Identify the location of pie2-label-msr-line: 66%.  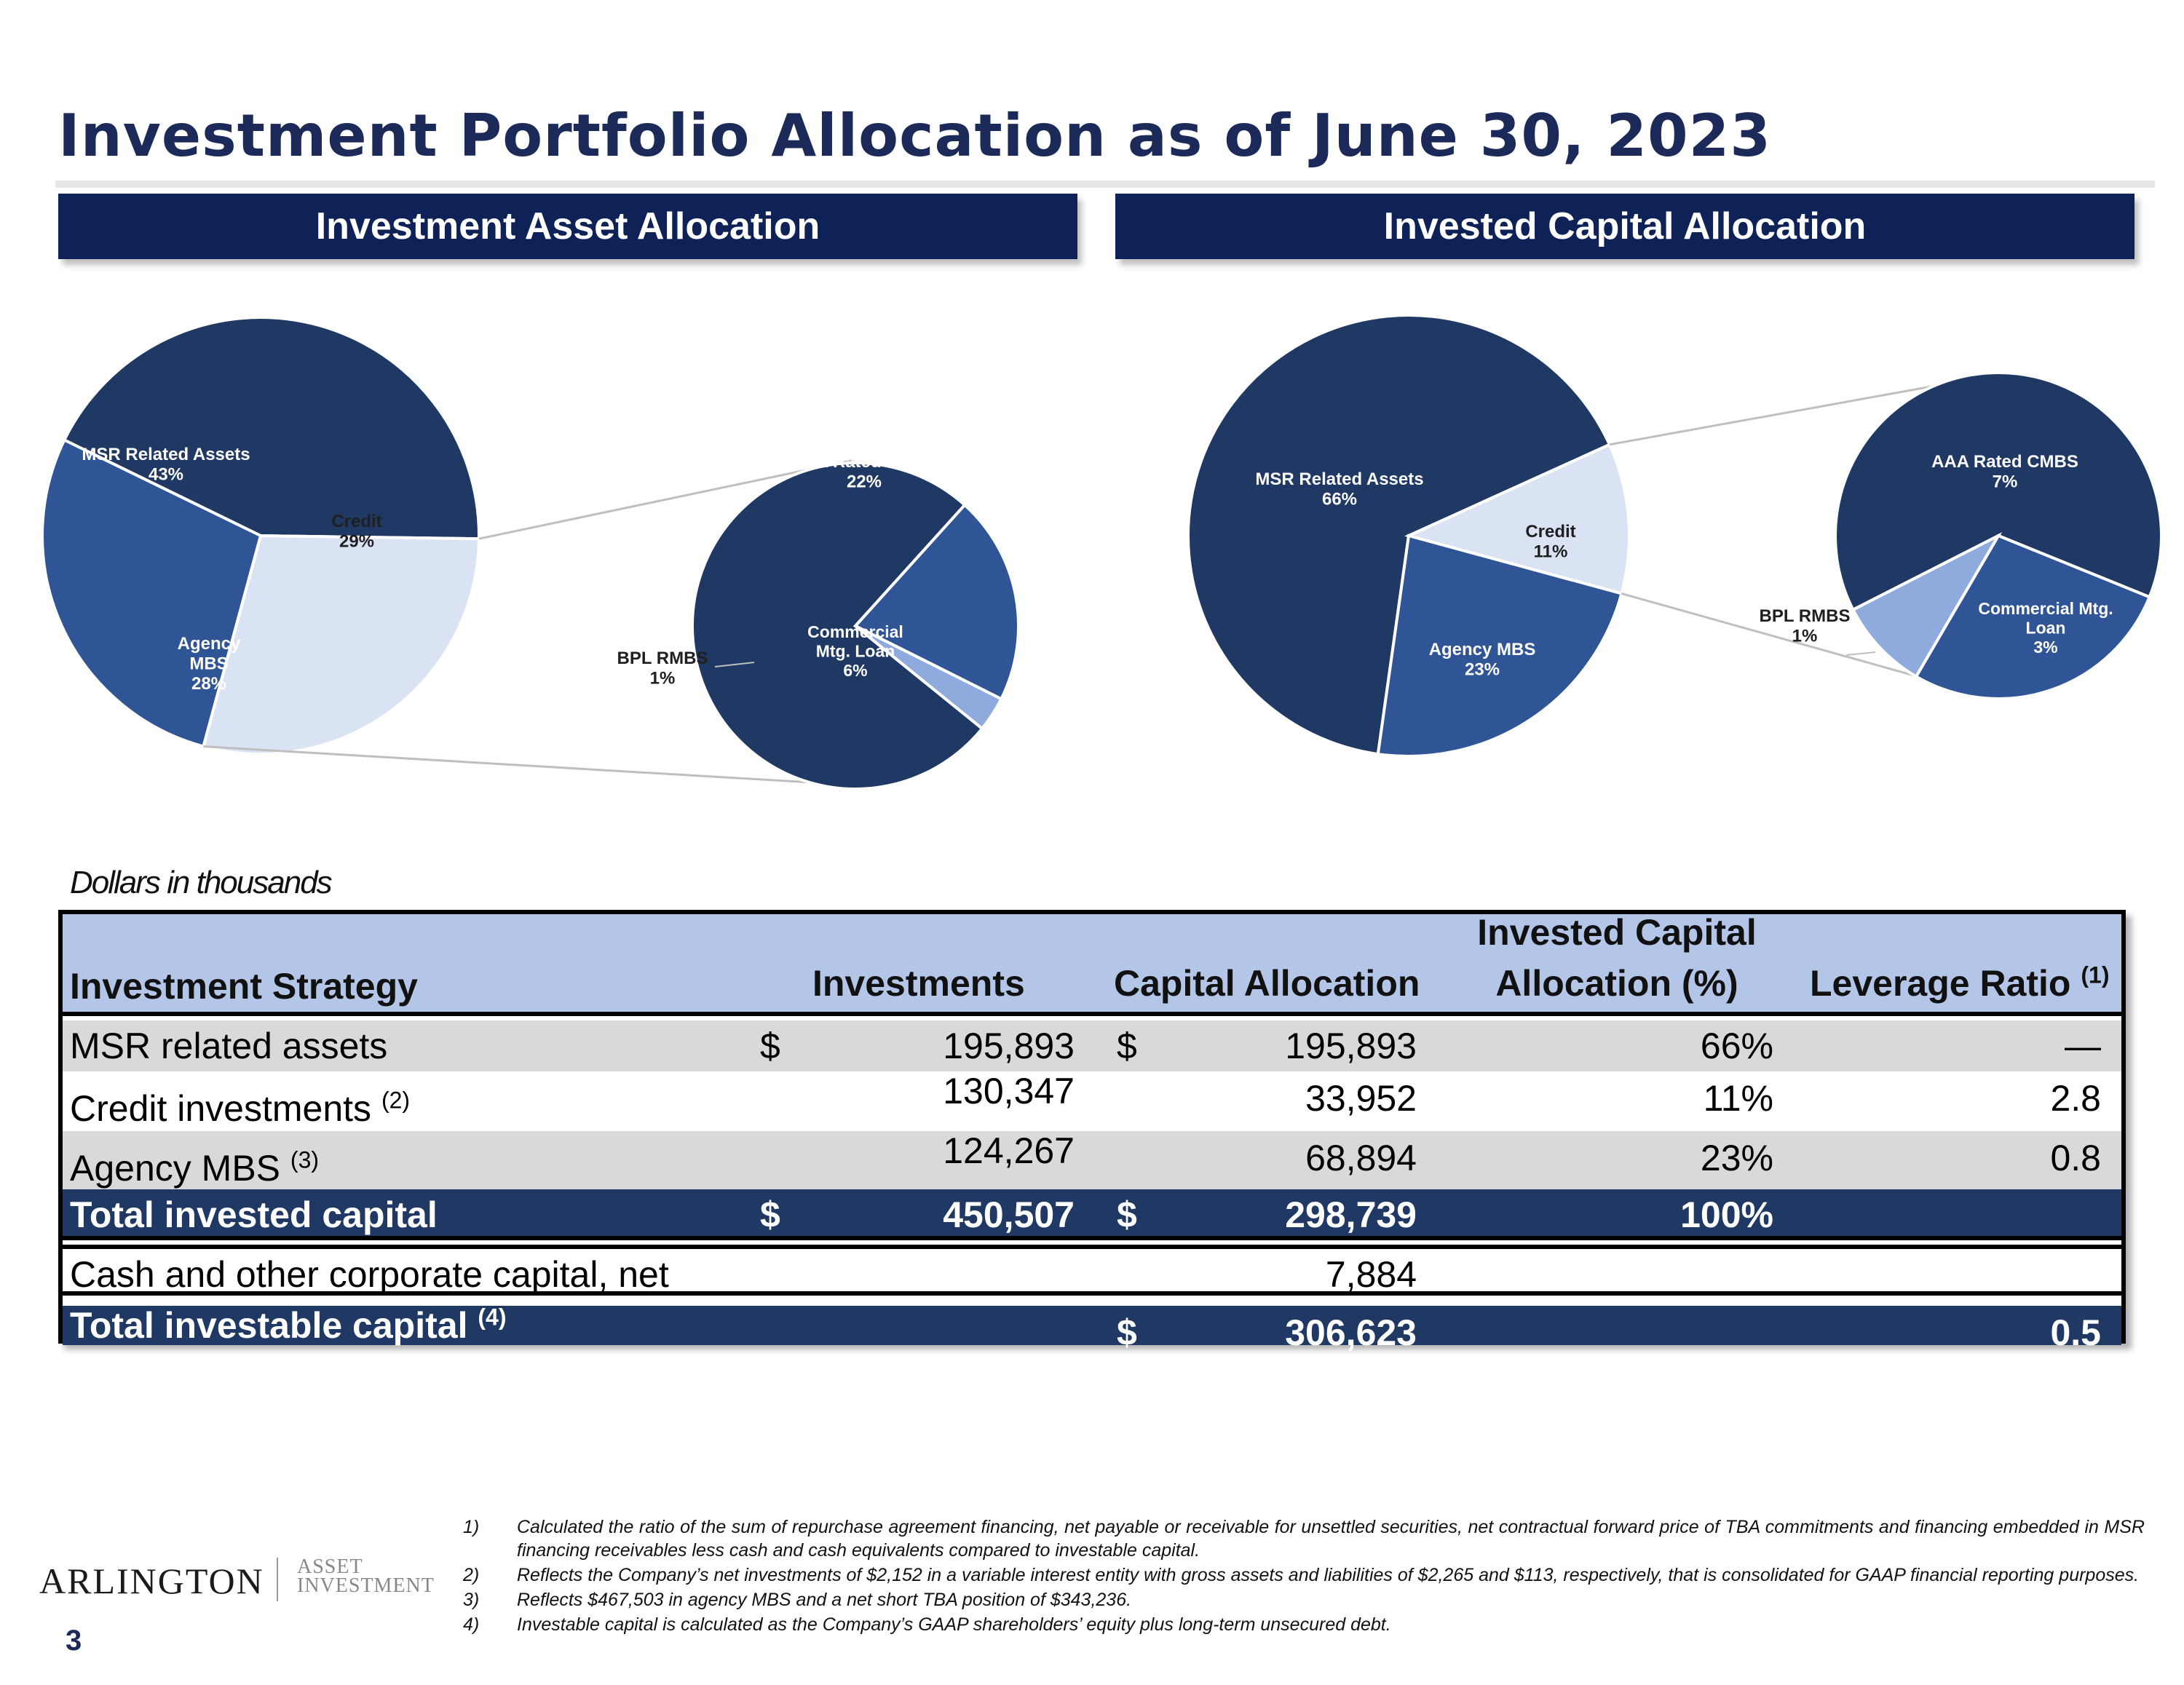
(1339, 500).